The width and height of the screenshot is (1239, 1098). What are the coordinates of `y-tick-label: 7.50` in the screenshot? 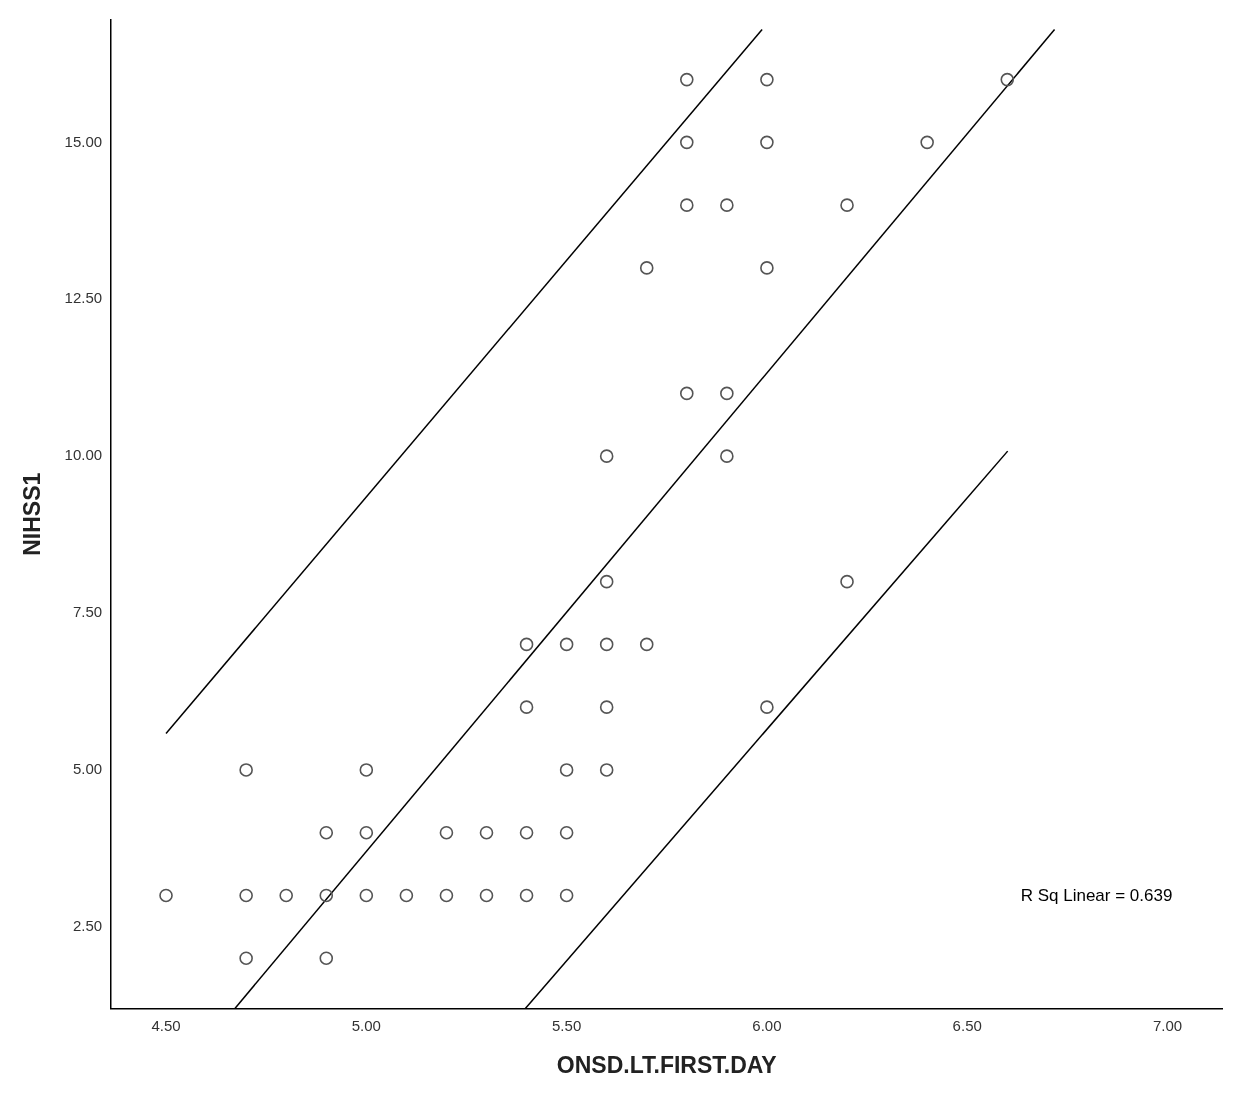 It's located at (87, 612).